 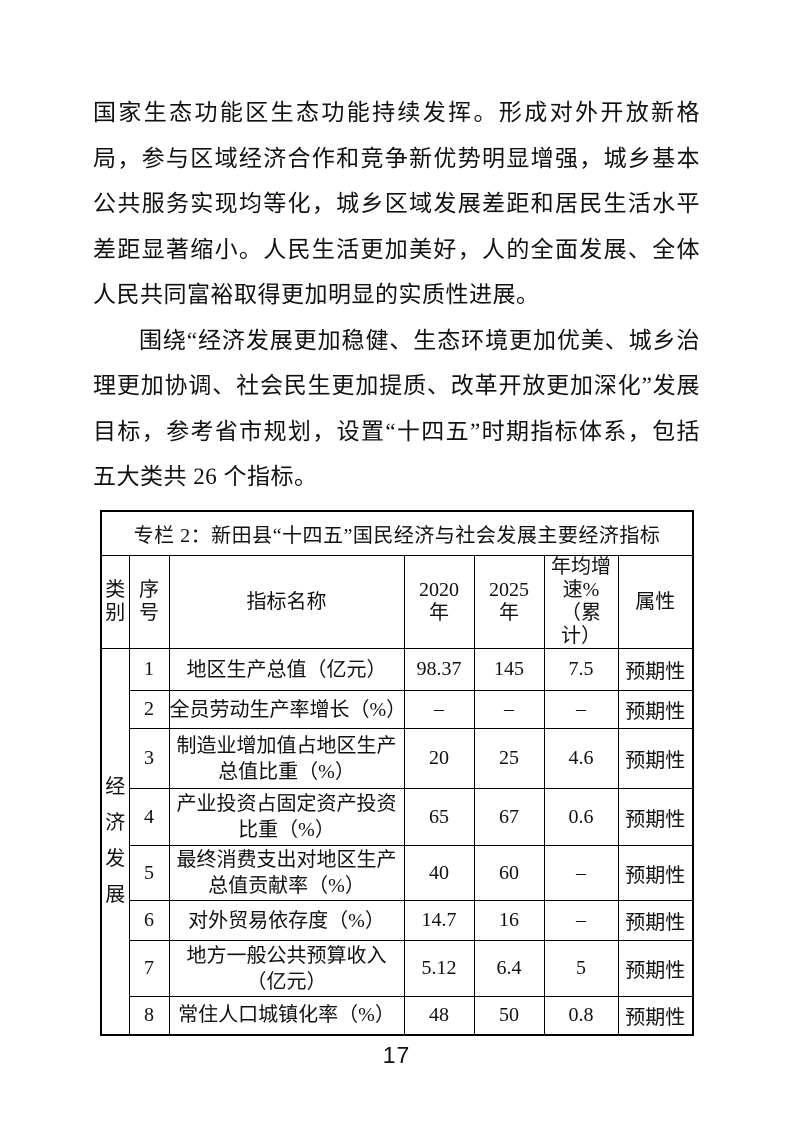 What do you see at coordinates (115, 602) in the screenshot?
I see `col-header-category: 类 别` at bounding box center [115, 602].